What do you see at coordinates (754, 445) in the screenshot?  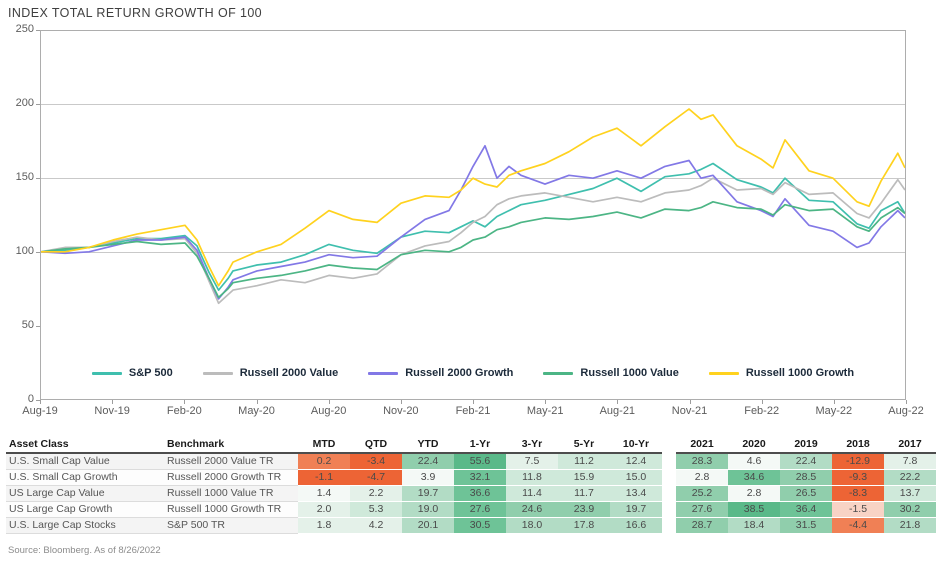 I see `table-header-2020: 2020` at bounding box center [754, 445].